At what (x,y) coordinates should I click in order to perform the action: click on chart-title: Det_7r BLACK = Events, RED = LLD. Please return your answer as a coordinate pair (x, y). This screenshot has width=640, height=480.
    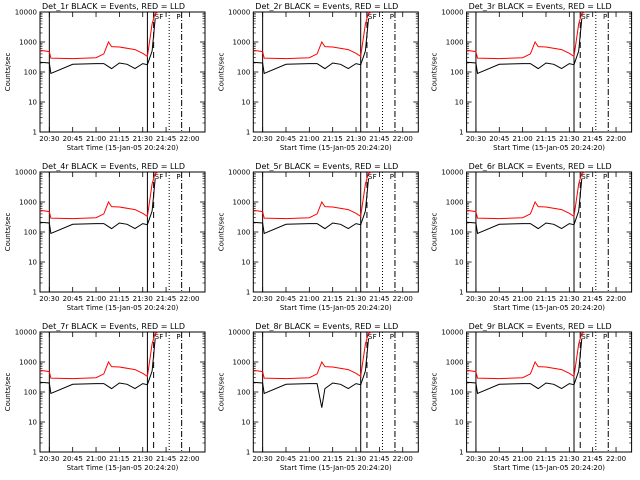
    Looking at the image, I should click on (113, 326).